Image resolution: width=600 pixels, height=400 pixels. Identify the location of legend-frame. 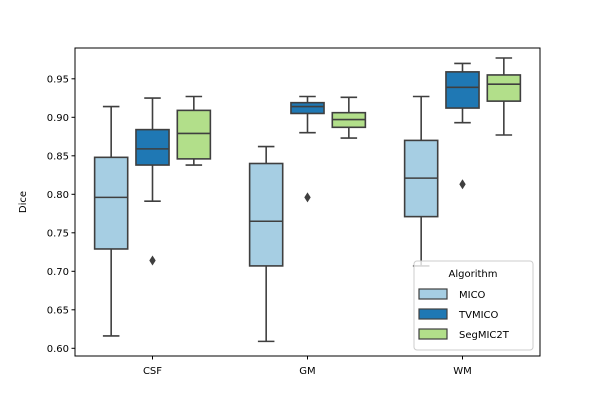
(473, 305).